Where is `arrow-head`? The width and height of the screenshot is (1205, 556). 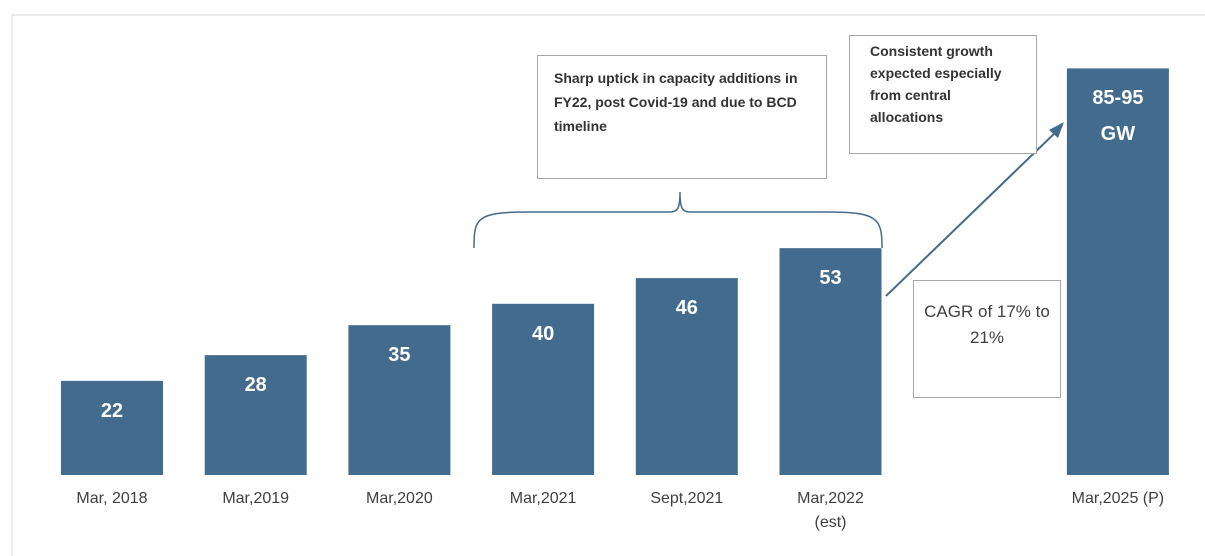
arrow-head is located at coordinates (1056, 130).